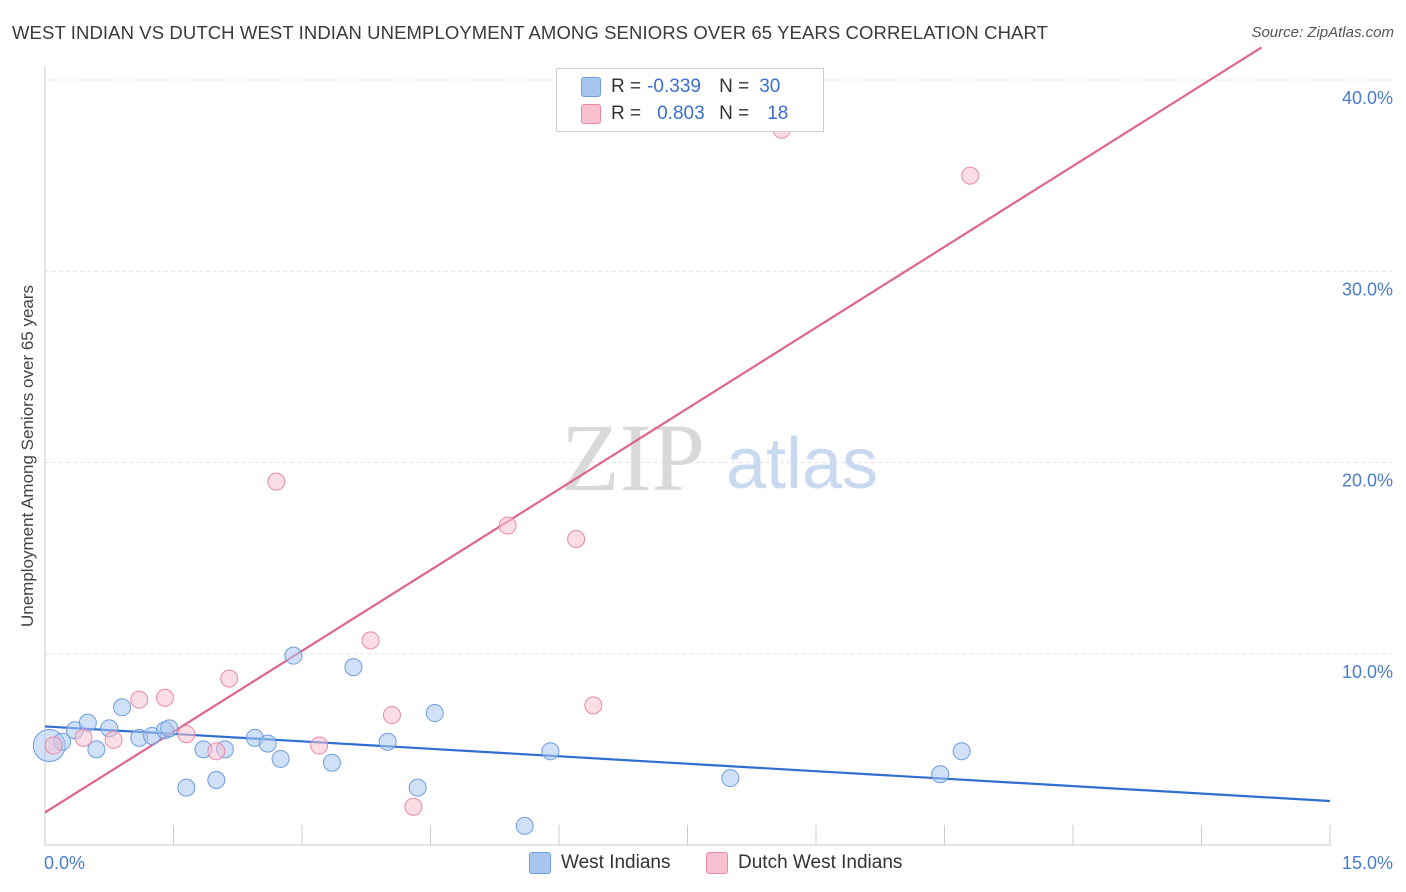 The height and width of the screenshot is (892, 1406). What do you see at coordinates (1367, 98) in the screenshot?
I see `y-tick-label: 40.0%` at bounding box center [1367, 98].